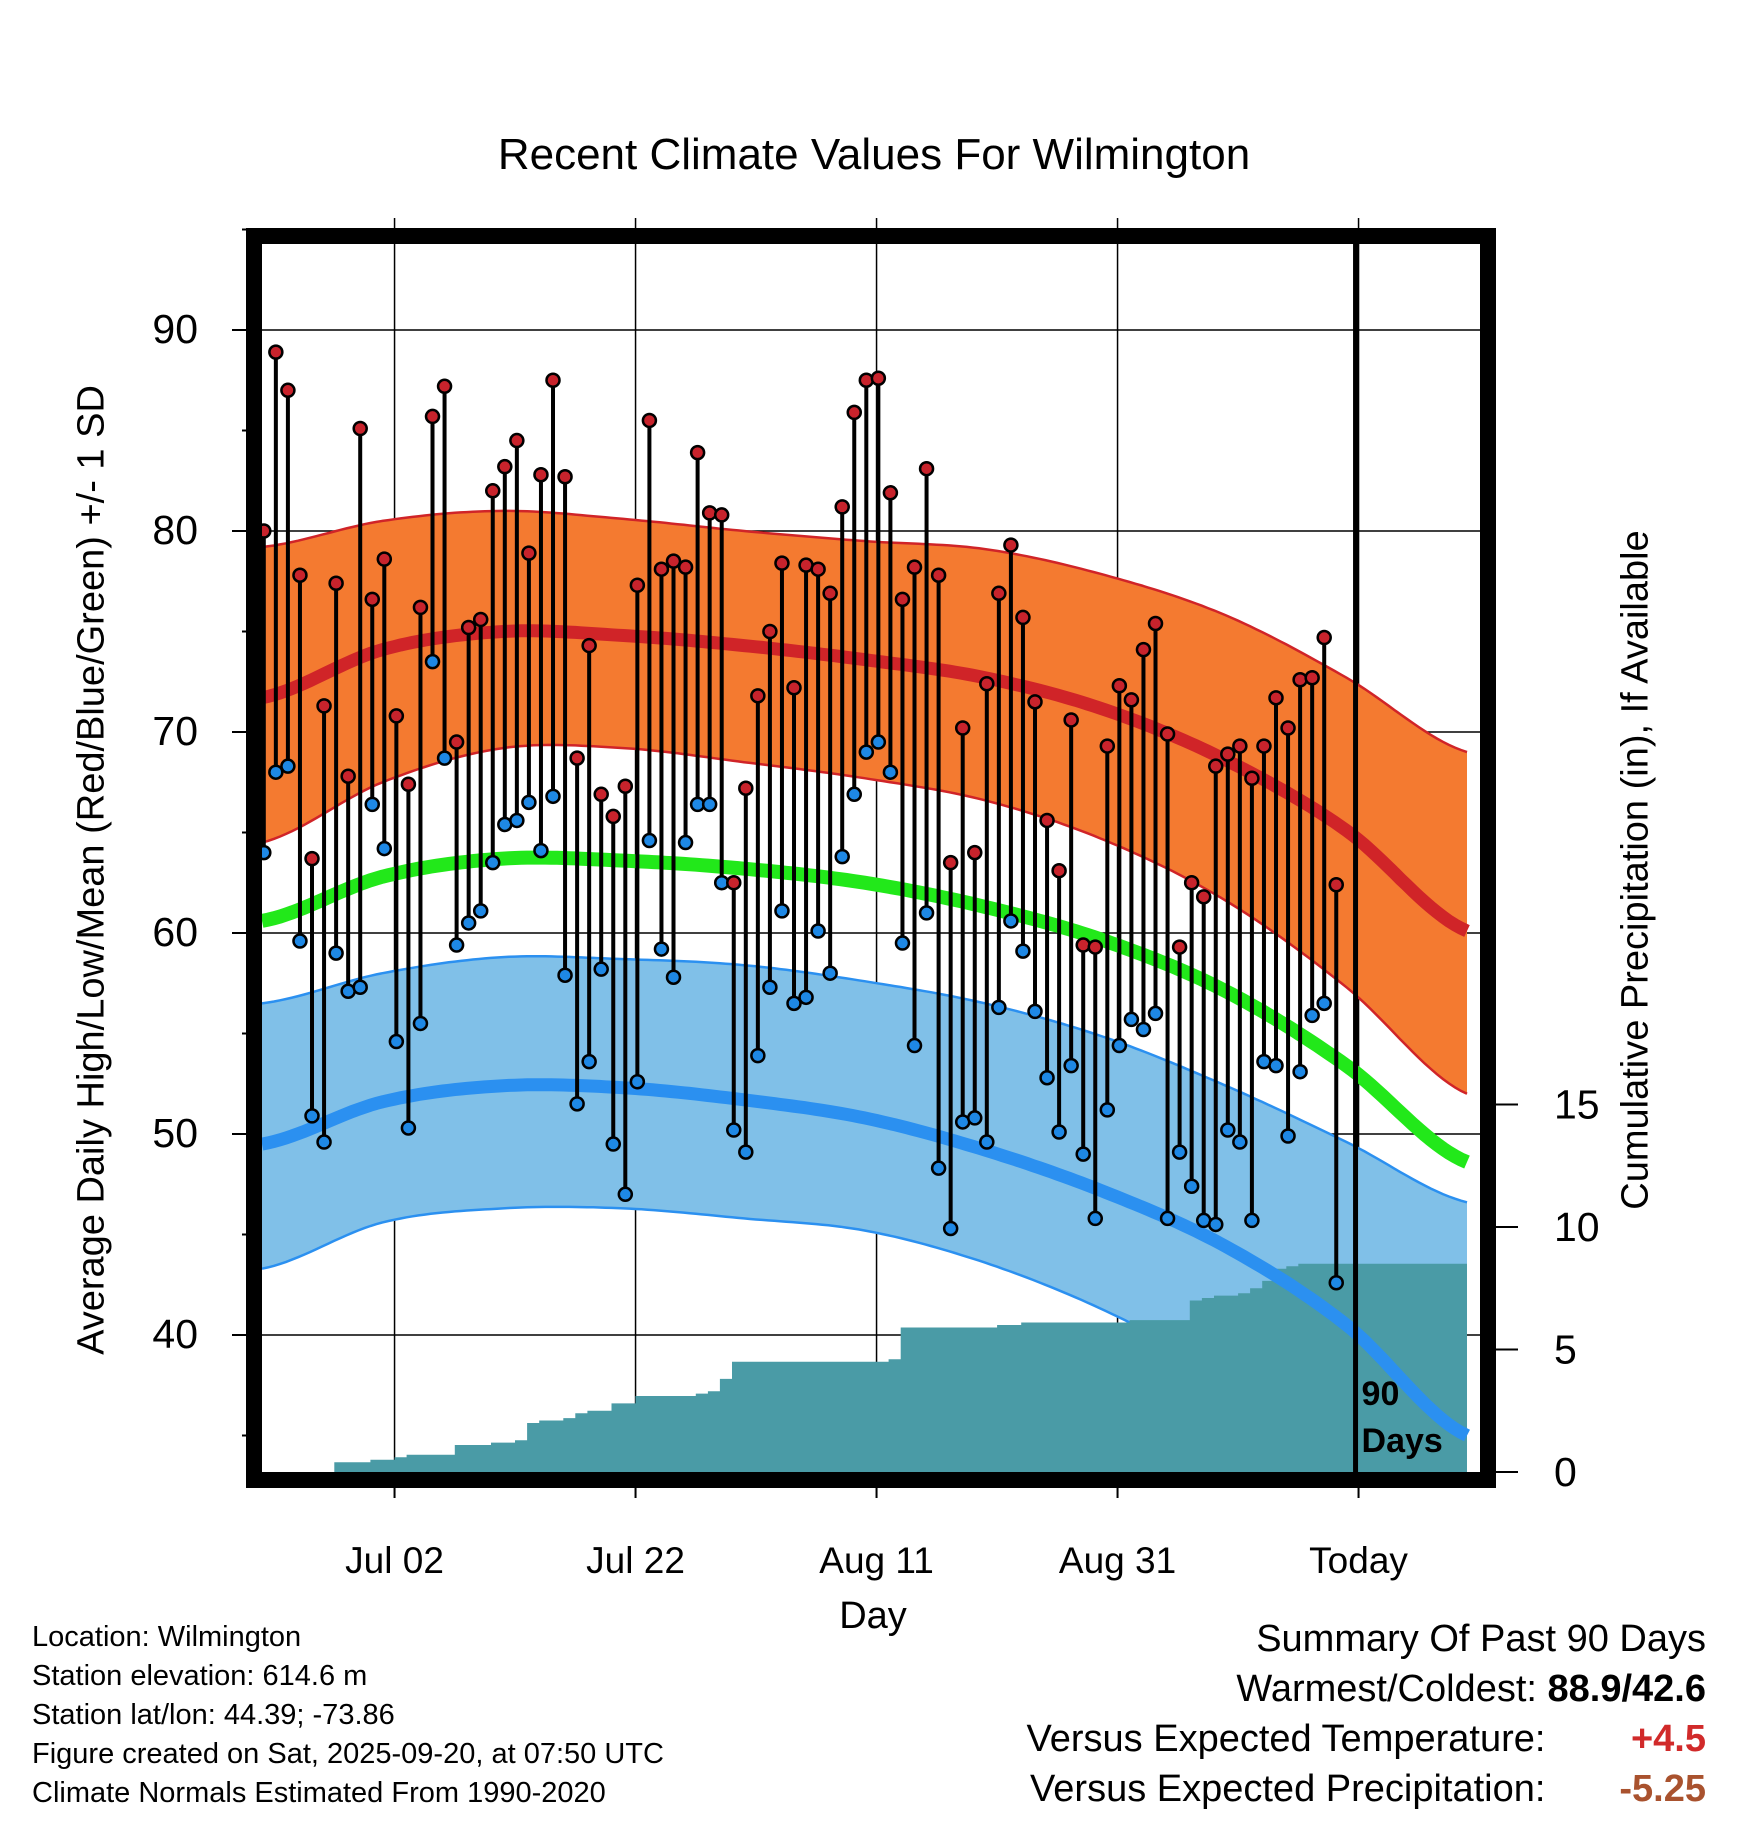 The width and height of the screenshot is (1748, 1828). Describe the element at coordinates (876, 1560) in the screenshot. I see `x-tick-label: Aug 11` at that location.